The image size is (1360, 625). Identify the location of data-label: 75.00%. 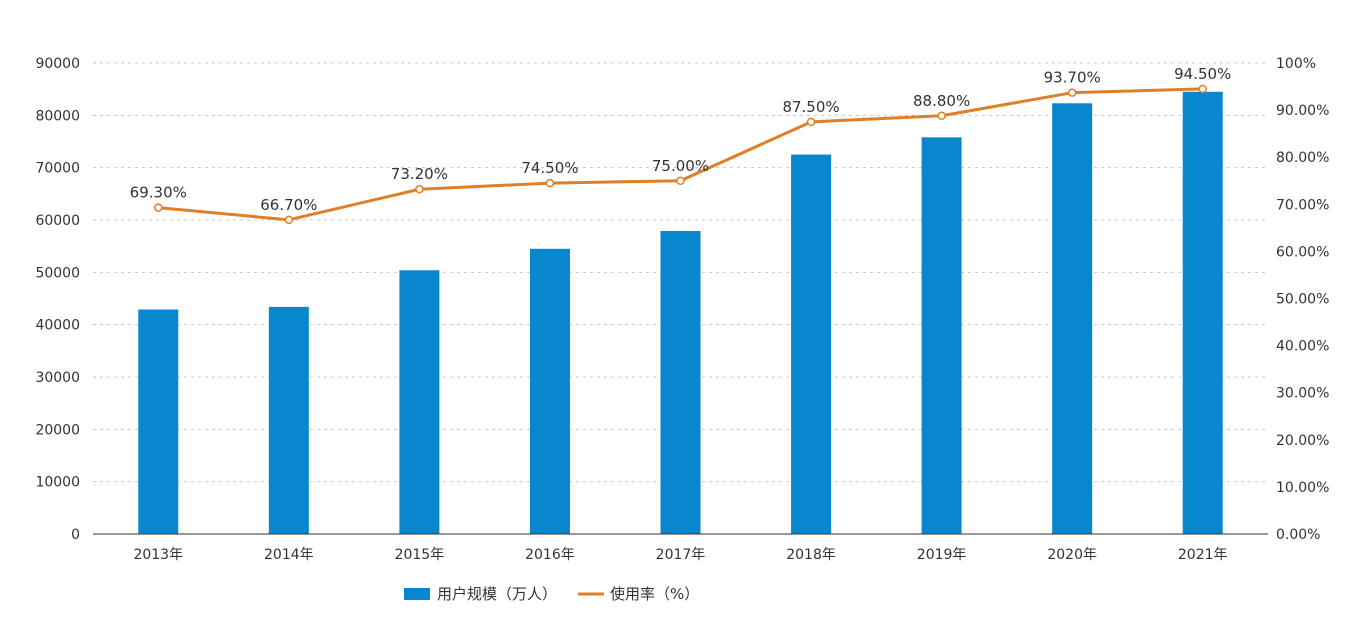
(680, 166).